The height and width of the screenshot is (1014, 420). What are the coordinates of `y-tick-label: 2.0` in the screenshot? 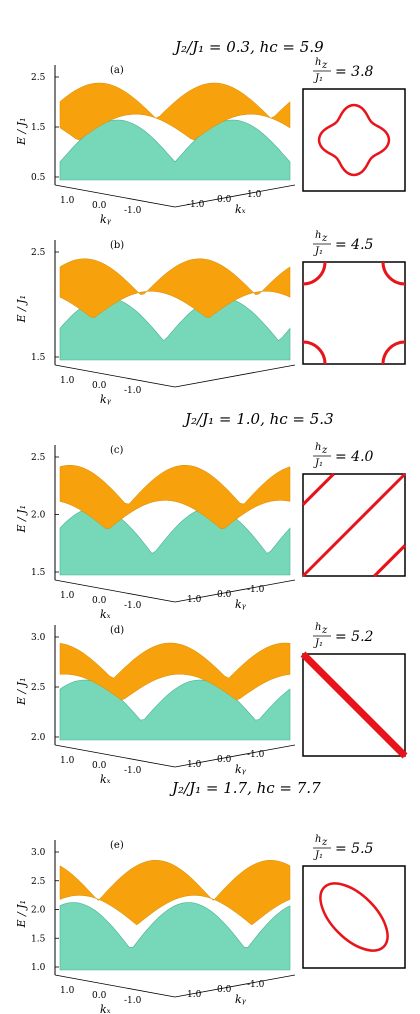 It's located at (38, 738).